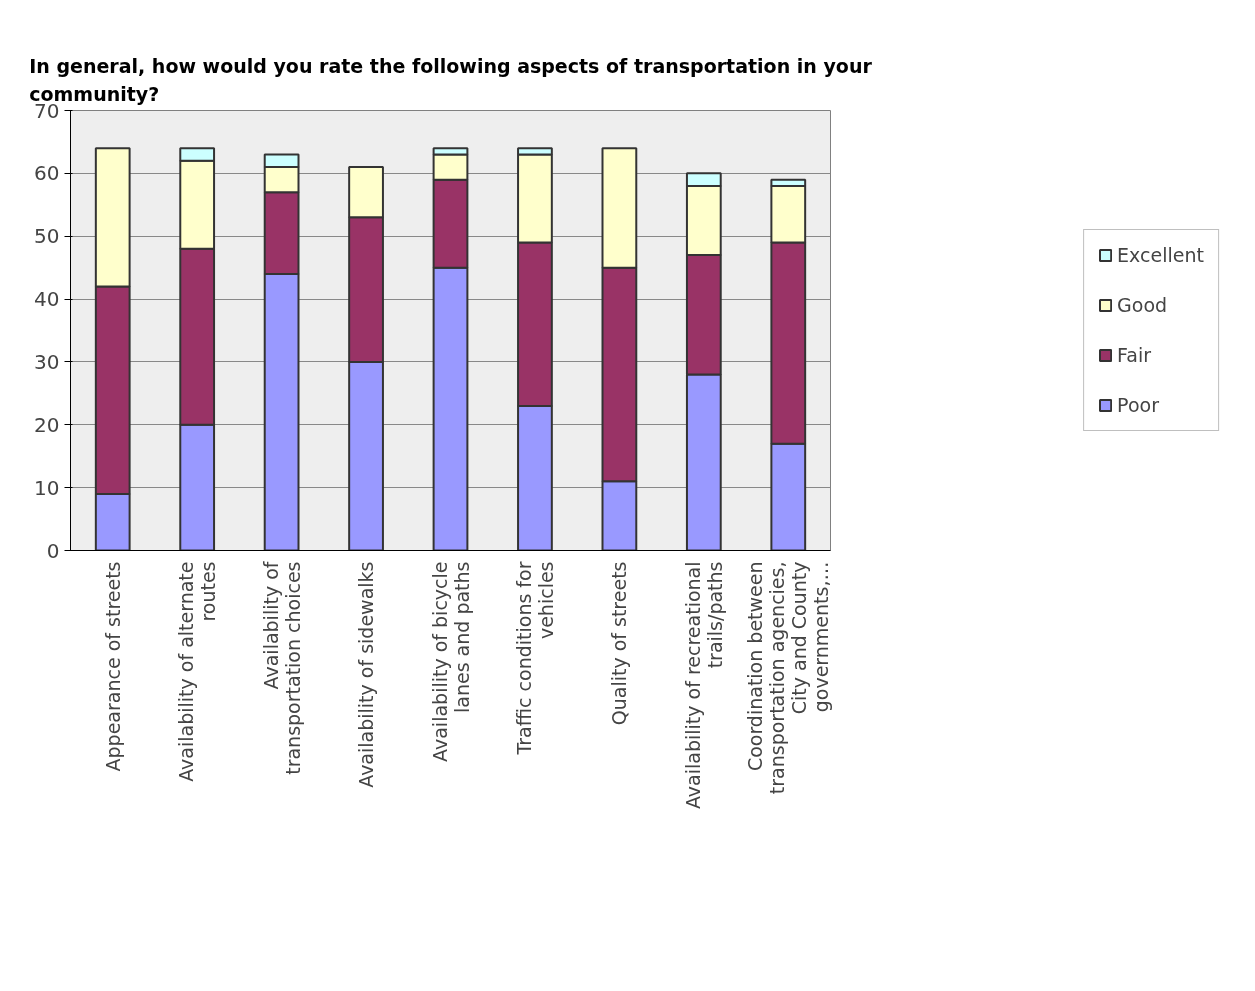  Describe the element at coordinates (197, 671) in the screenshot. I see `x-tick-label: Availability of alternate routes` at that location.